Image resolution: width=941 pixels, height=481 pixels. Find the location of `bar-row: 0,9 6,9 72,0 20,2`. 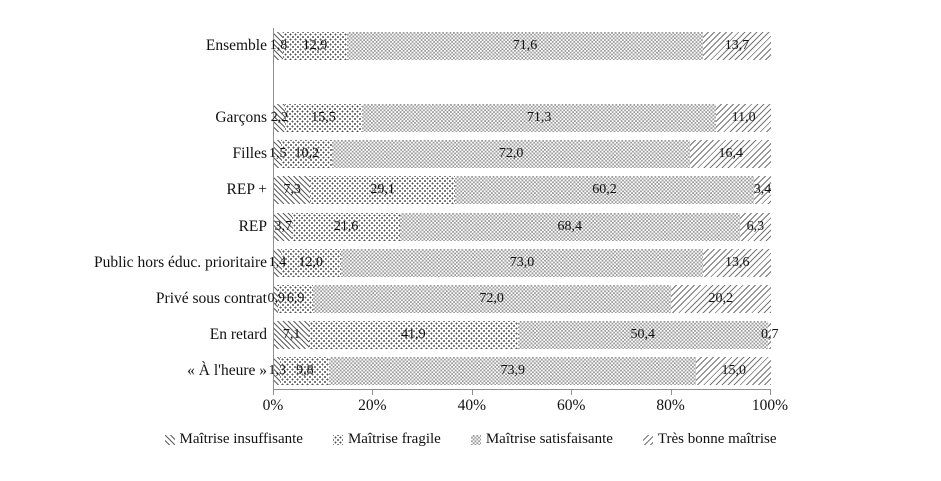

bar-row: 0,9 6,9 72,0 20,2 is located at coordinates (519, 298).